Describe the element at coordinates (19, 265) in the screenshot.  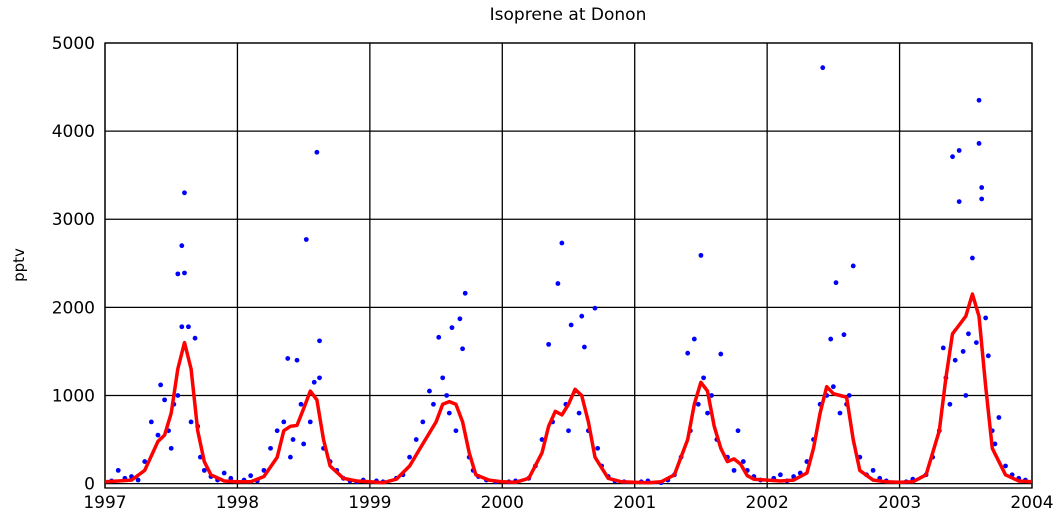
I see `y-axis-label: pptv` at that location.